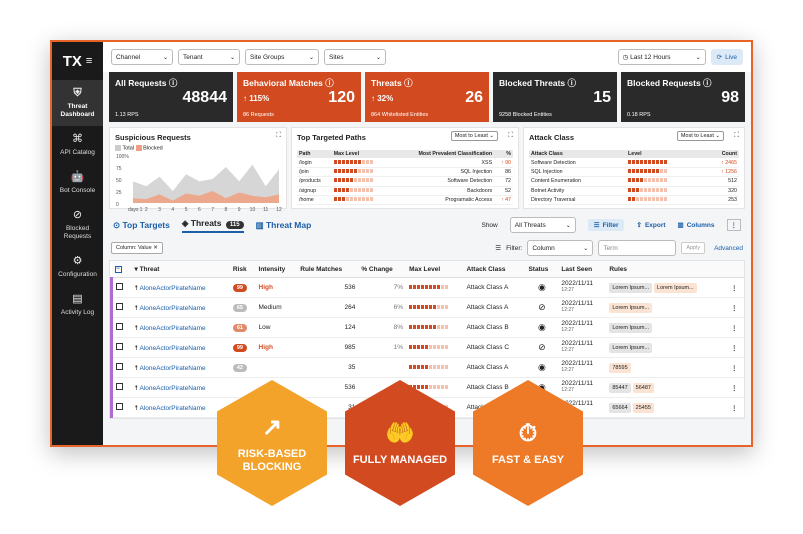  I want to click on stat-card: Threats ⓘ ↑ 32% 26 864 Whitelisted Entities, so click(427, 97).